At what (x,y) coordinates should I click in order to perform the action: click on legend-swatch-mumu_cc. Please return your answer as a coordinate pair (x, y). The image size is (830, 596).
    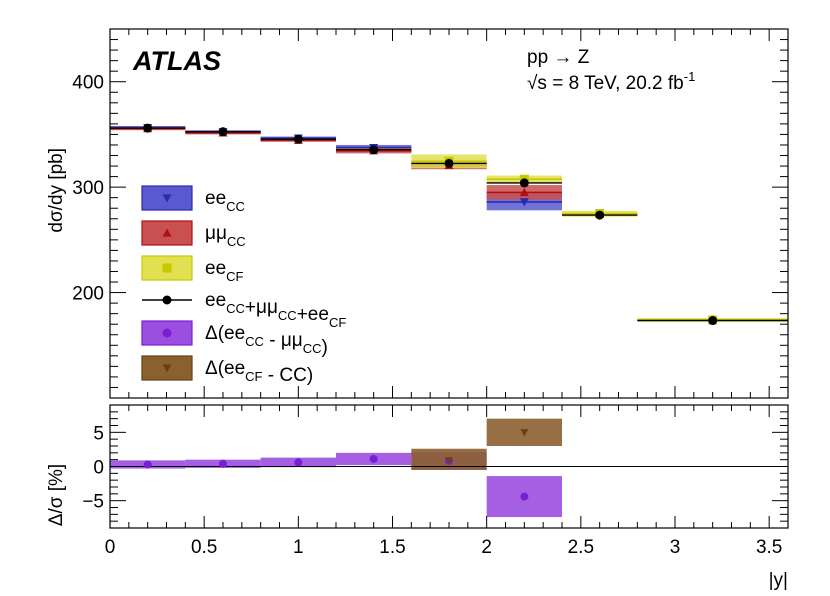
    Looking at the image, I should click on (167, 233).